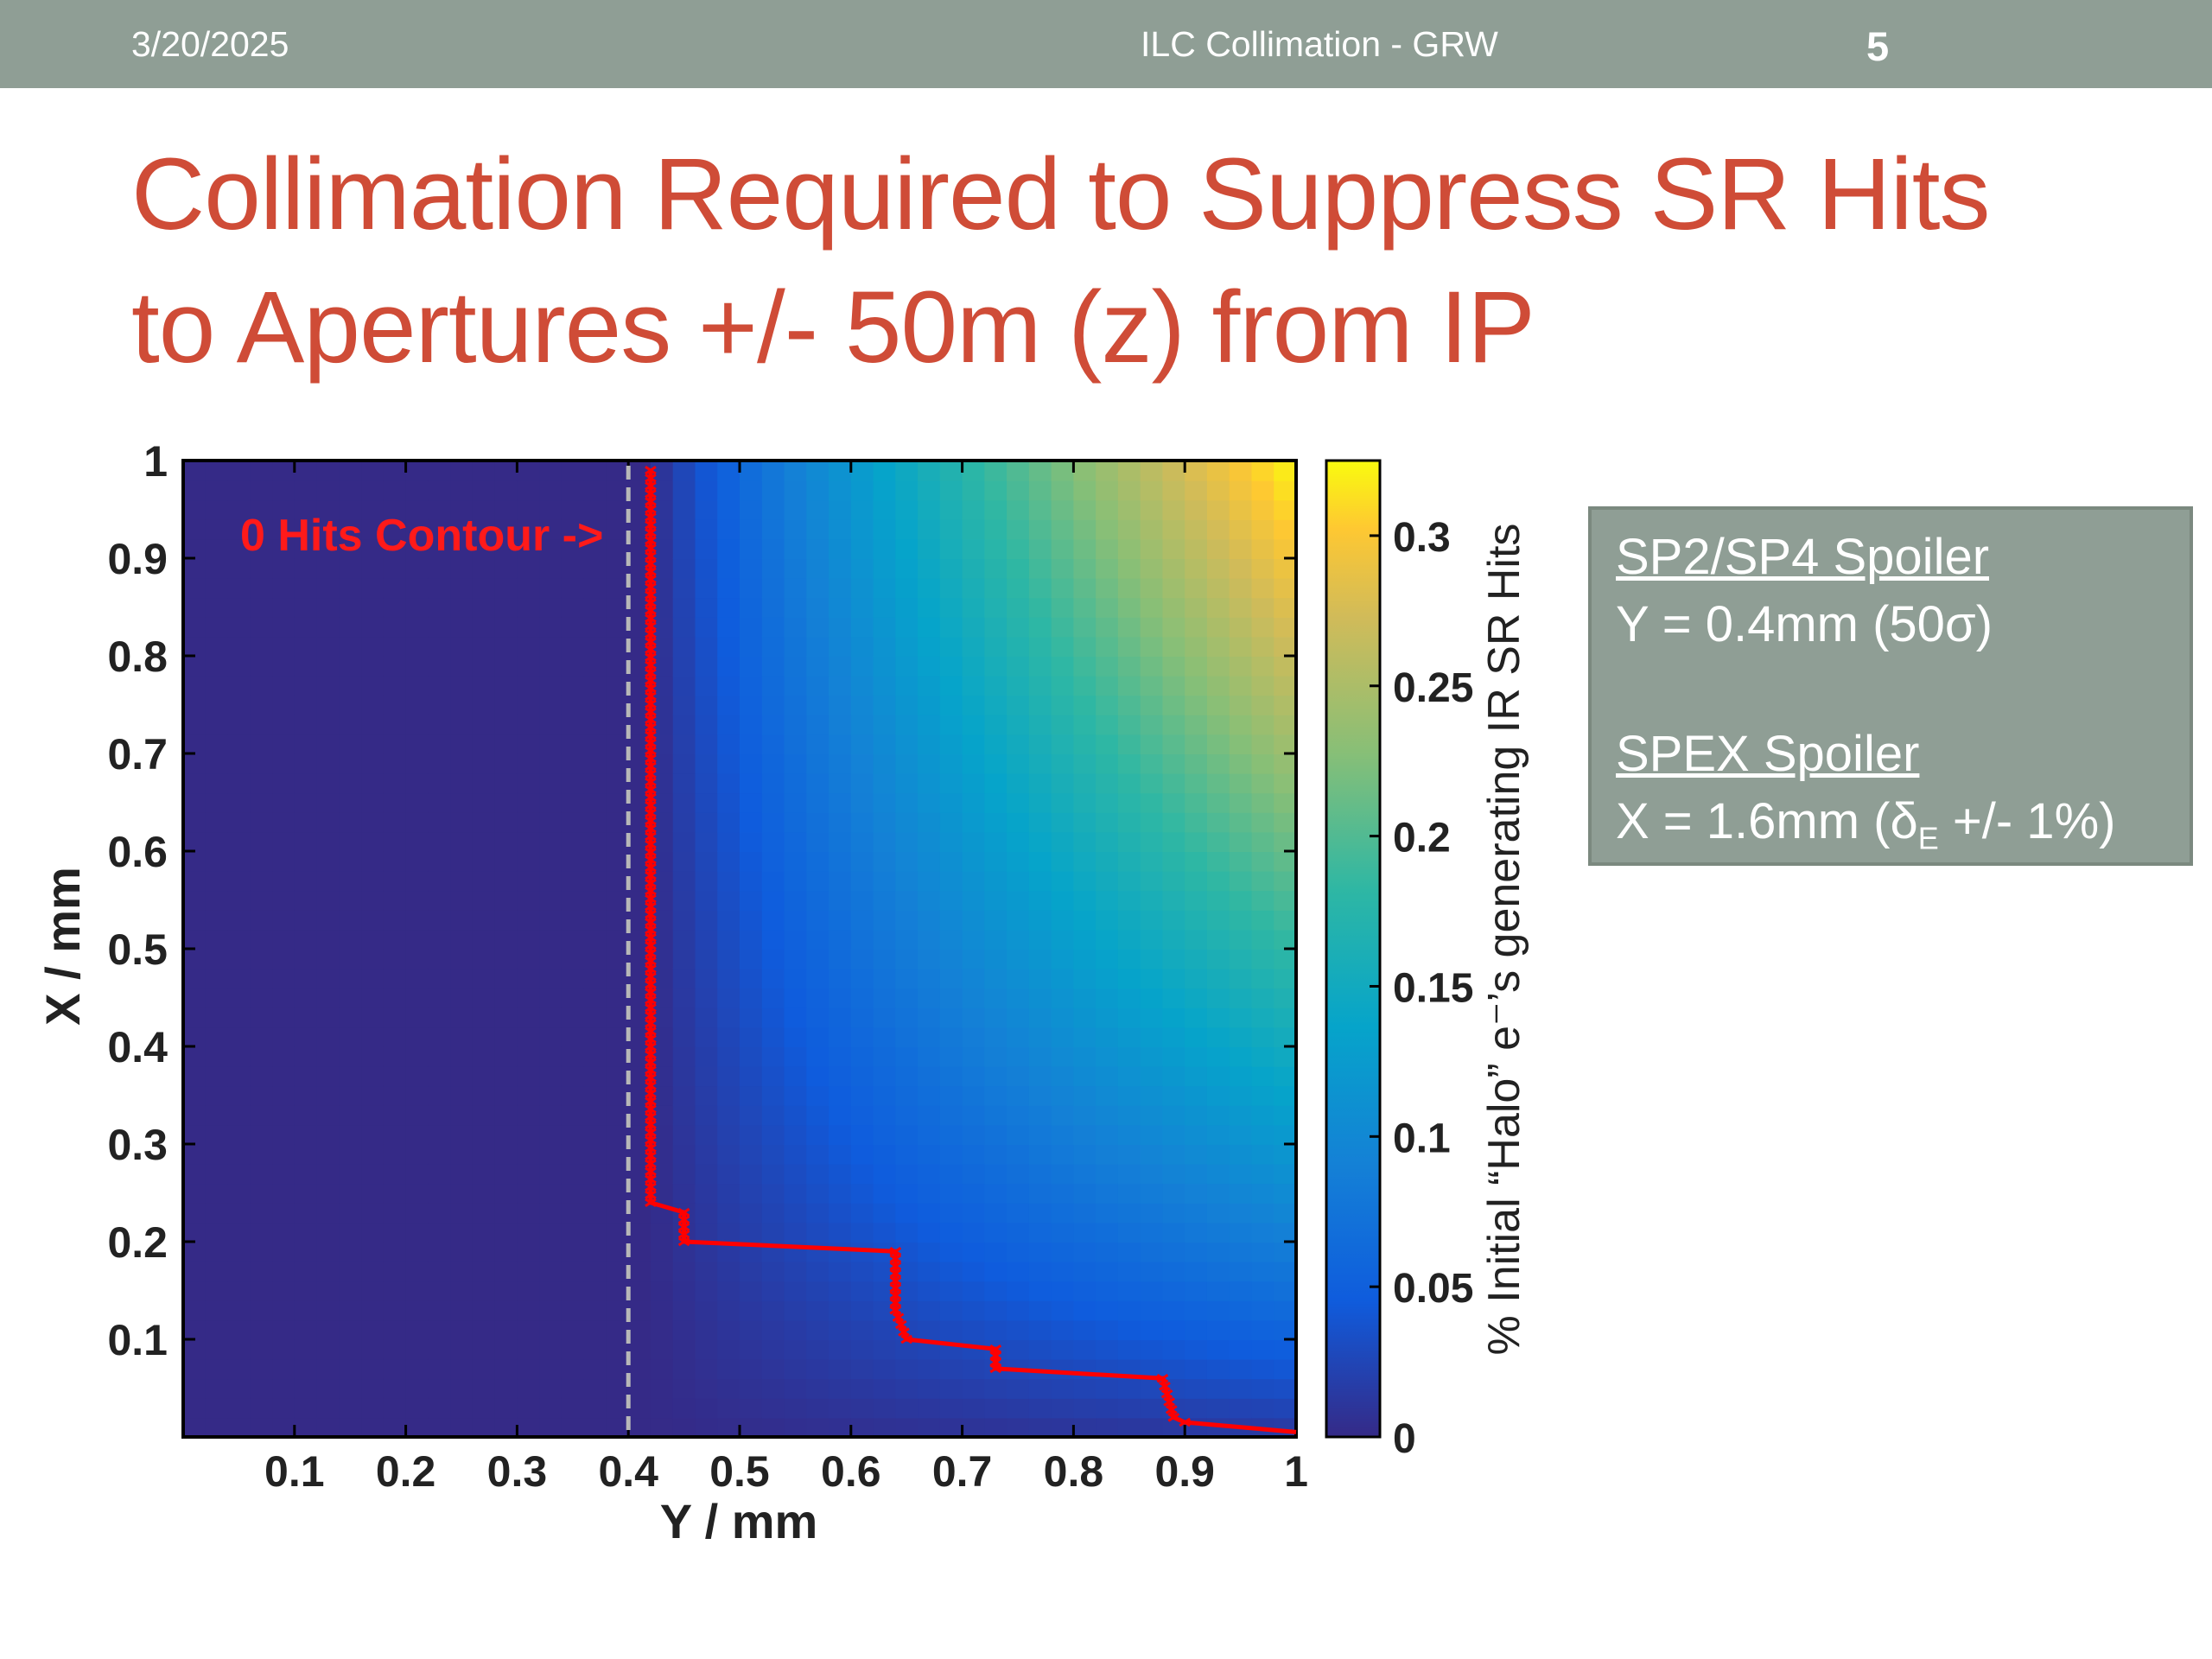 The image size is (2212, 1659). What do you see at coordinates (739, 1521) in the screenshot?
I see `x-axis-label: Y / mm` at bounding box center [739, 1521].